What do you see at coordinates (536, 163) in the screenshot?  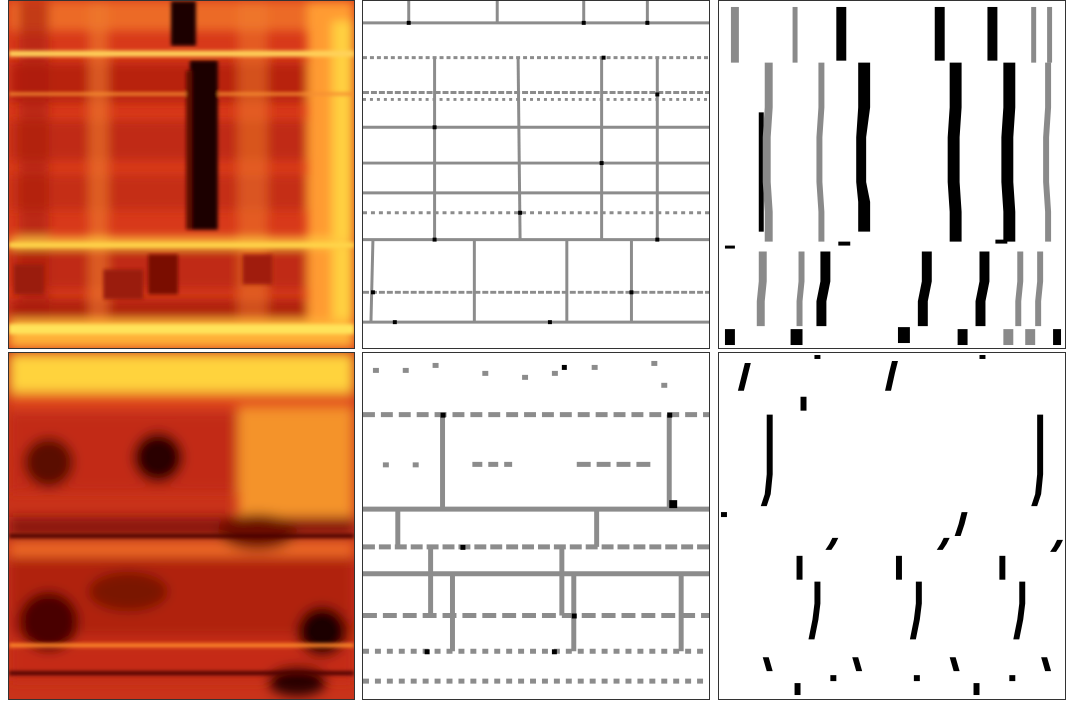 I see `grid-top-image` at bounding box center [536, 163].